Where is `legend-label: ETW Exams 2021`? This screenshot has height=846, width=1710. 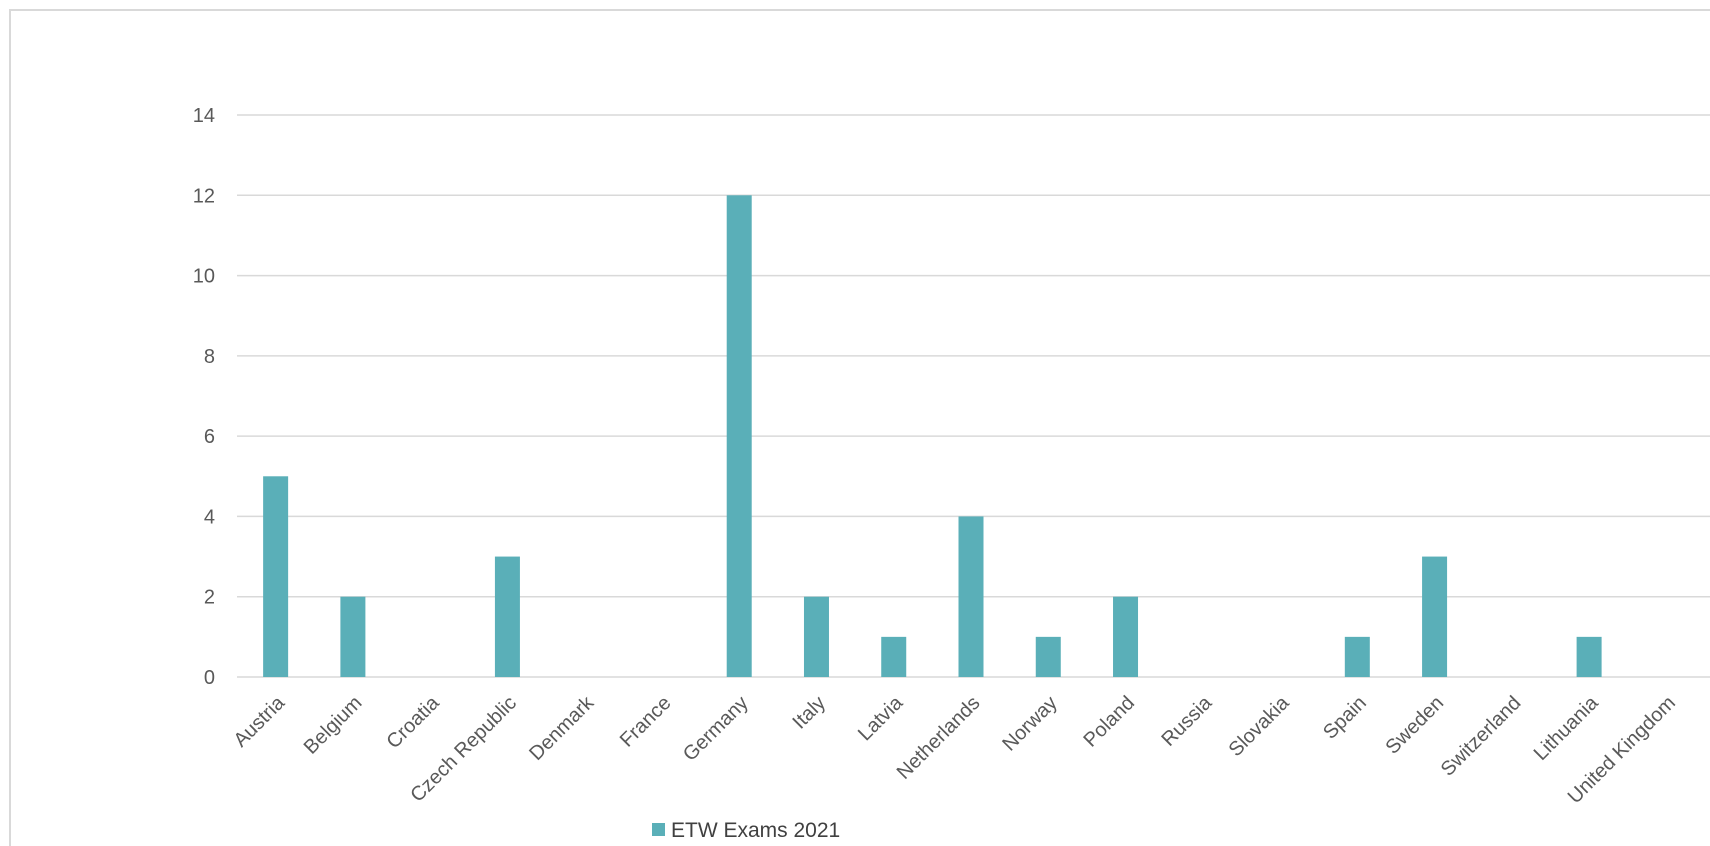 legend-label: ETW Exams 2021 is located at coordinates (755, 830).